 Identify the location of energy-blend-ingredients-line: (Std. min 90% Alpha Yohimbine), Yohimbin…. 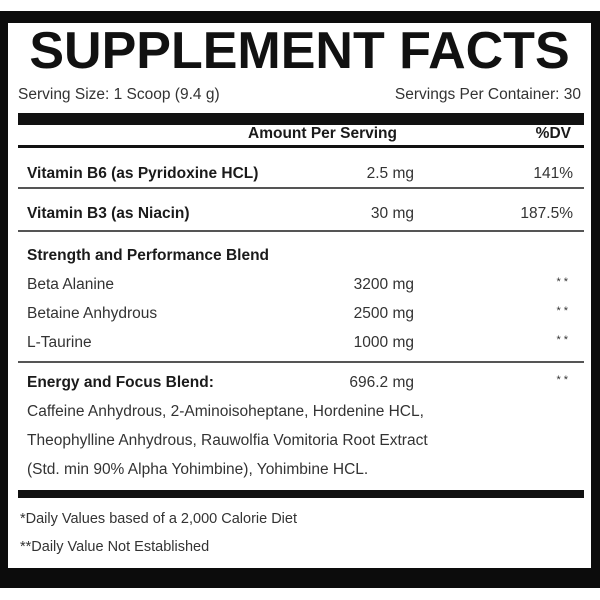
(198, 469).